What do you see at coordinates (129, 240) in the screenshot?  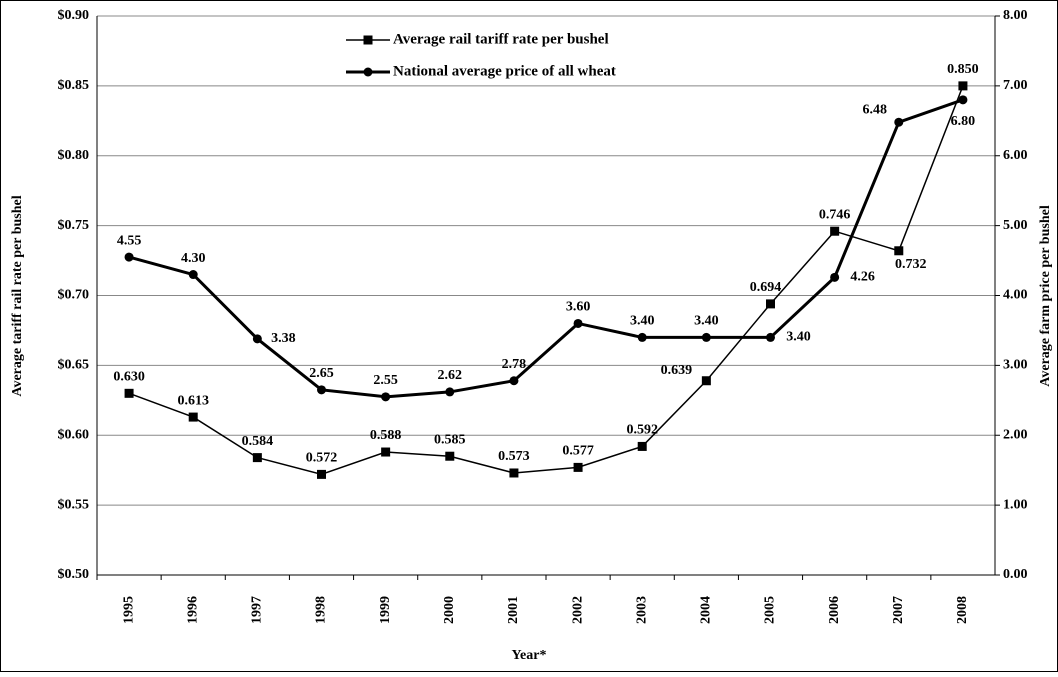 I see `data-label: 4.55` at bounding box center [129, 240].